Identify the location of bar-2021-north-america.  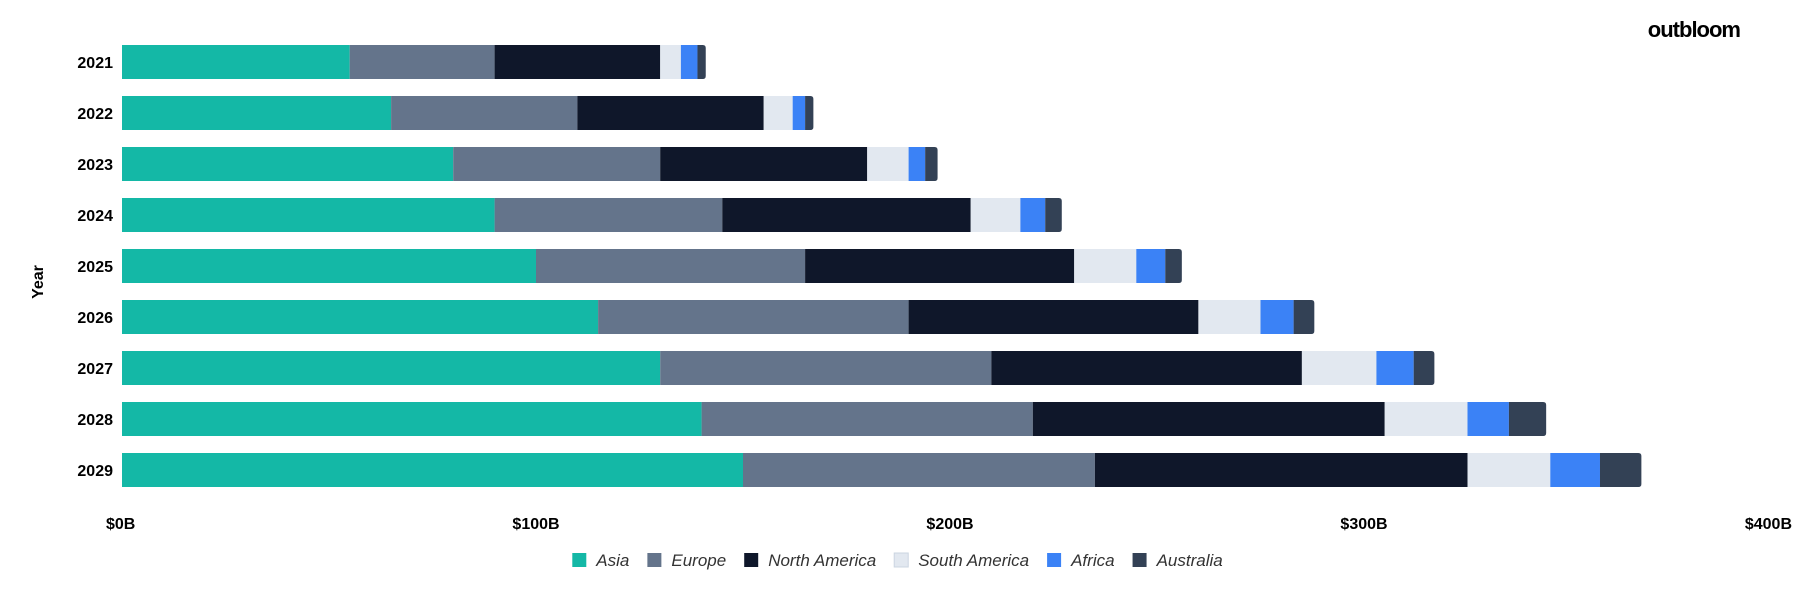
(577, 62).